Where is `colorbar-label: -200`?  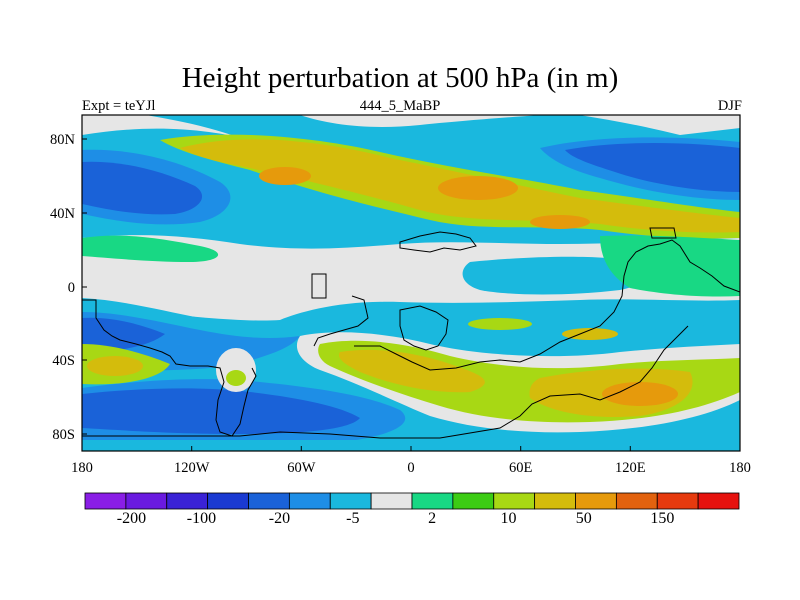
colorbar-label: -200 is located at coordinates (131, 518).